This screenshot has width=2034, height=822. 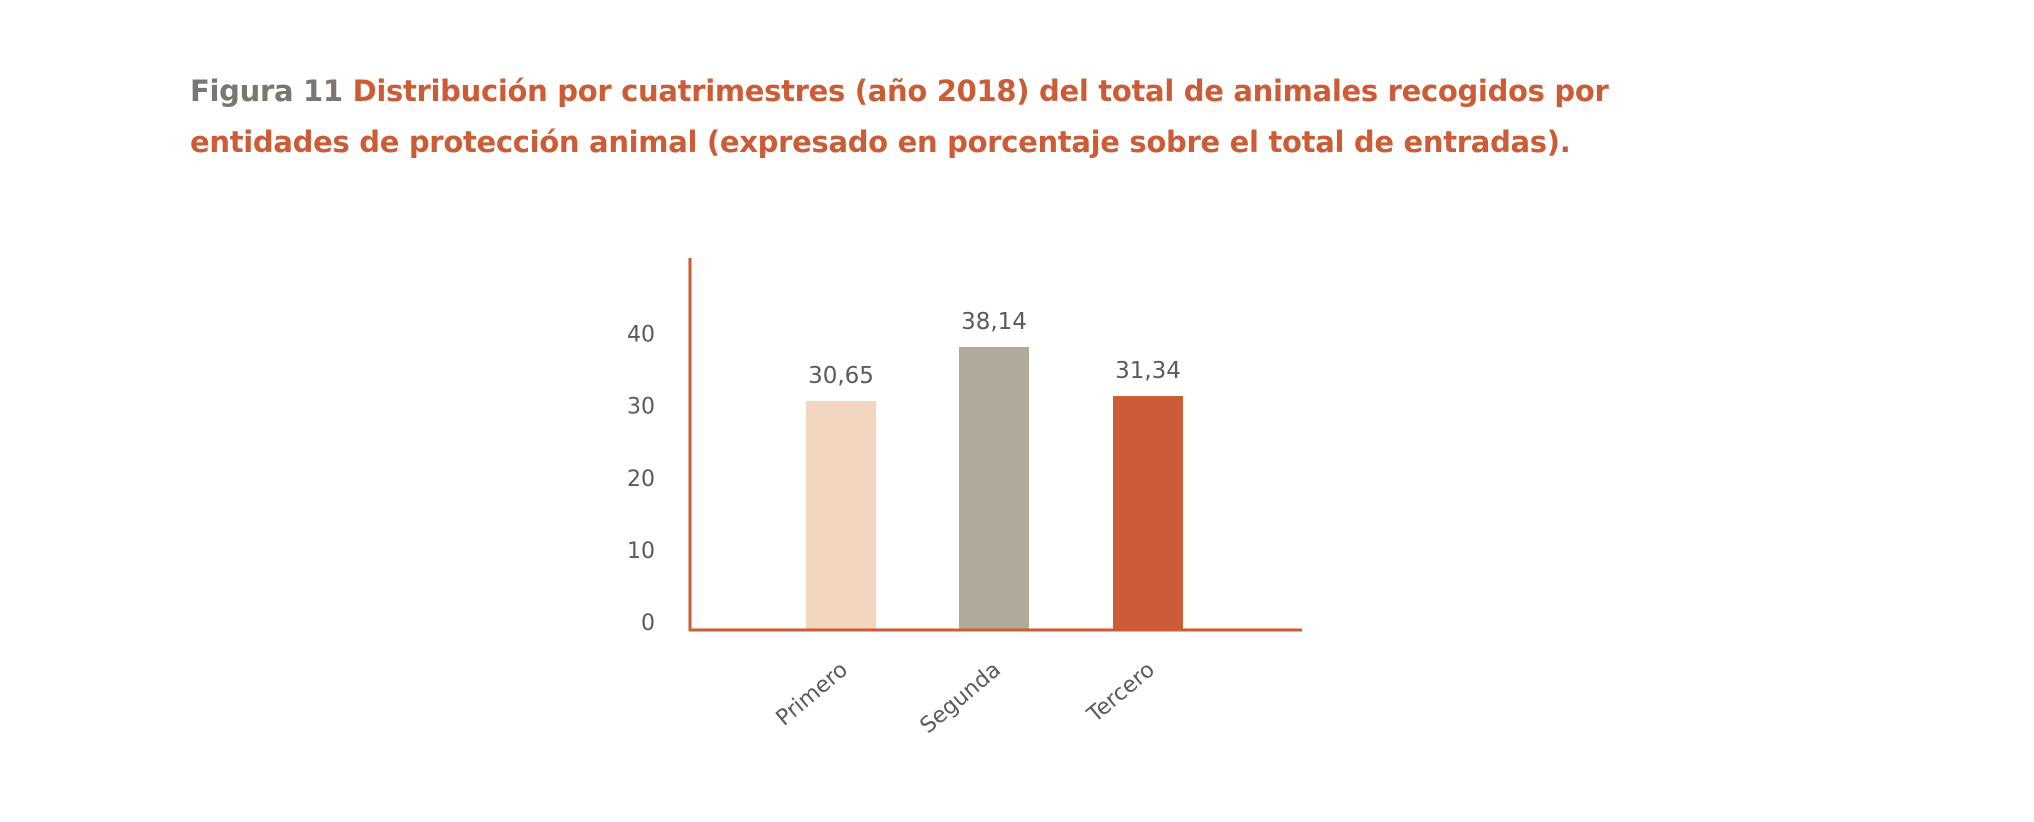 I want to click on data-label-primero: 30,65, so click(x=841, y=376).